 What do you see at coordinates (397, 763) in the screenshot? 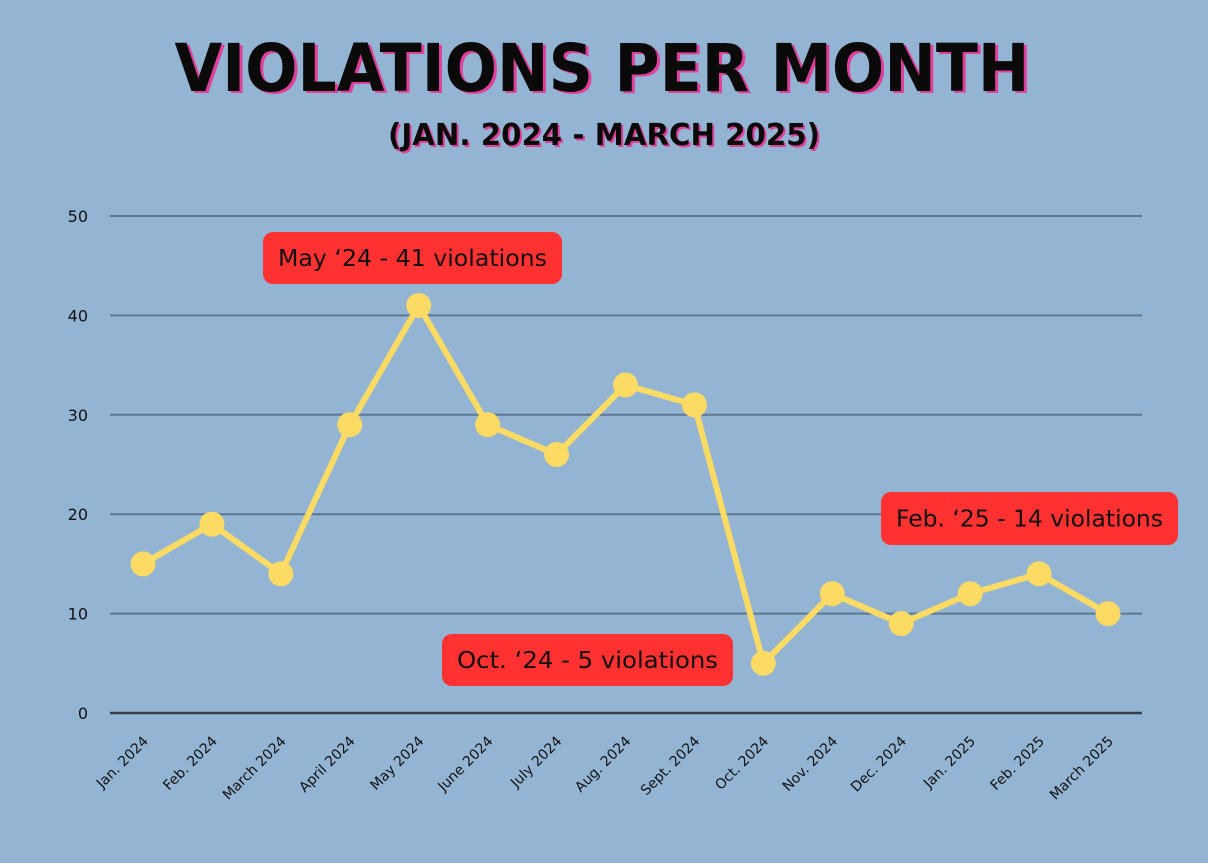
I see `x-tick-label: May 2024` at bounding box center [397, 763].